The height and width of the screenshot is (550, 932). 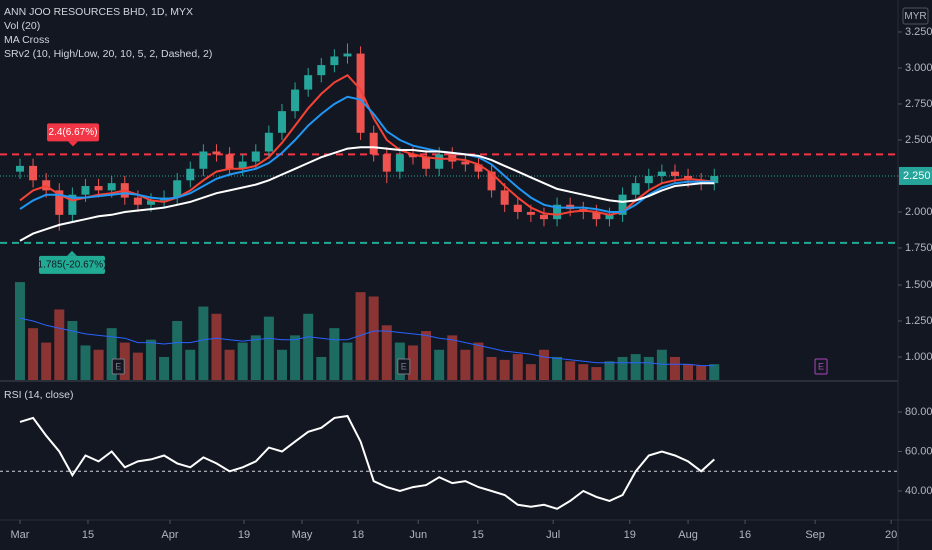 I want to click on unit-label: MYR, so click(x=915, y=16).